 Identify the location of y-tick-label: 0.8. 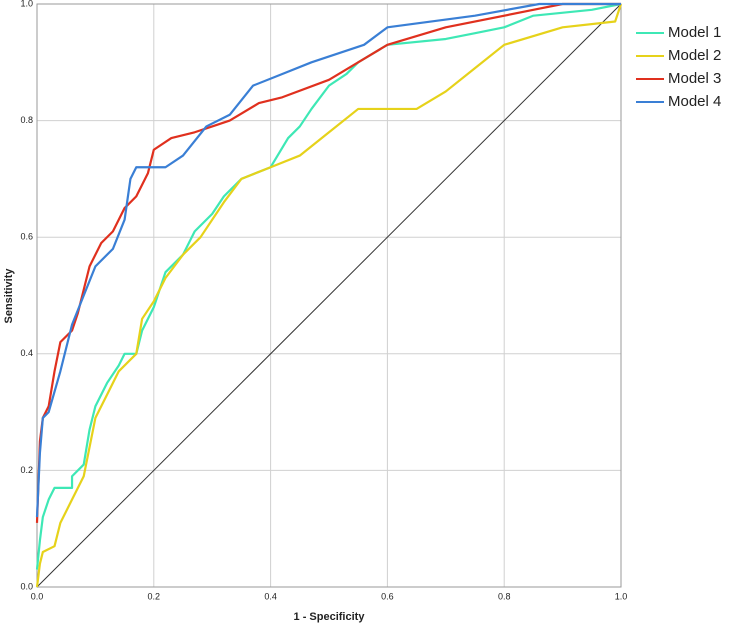
(26, 120).